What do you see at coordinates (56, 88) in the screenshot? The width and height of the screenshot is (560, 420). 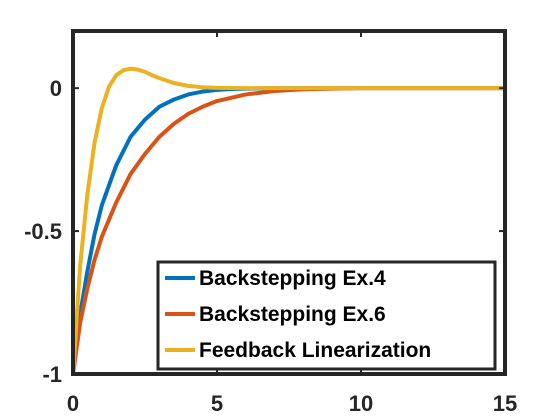 I see `y-tick-label: 0` at bounding box center [56, 88].